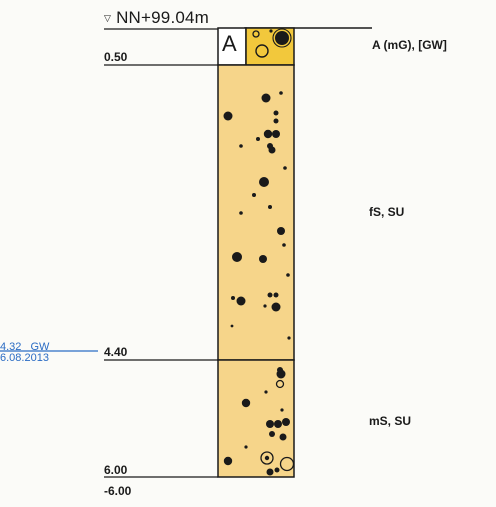 The width and height of the screenshot is (496, 507). I want to click on depth-label-end: -6.00, so click(118, 491).